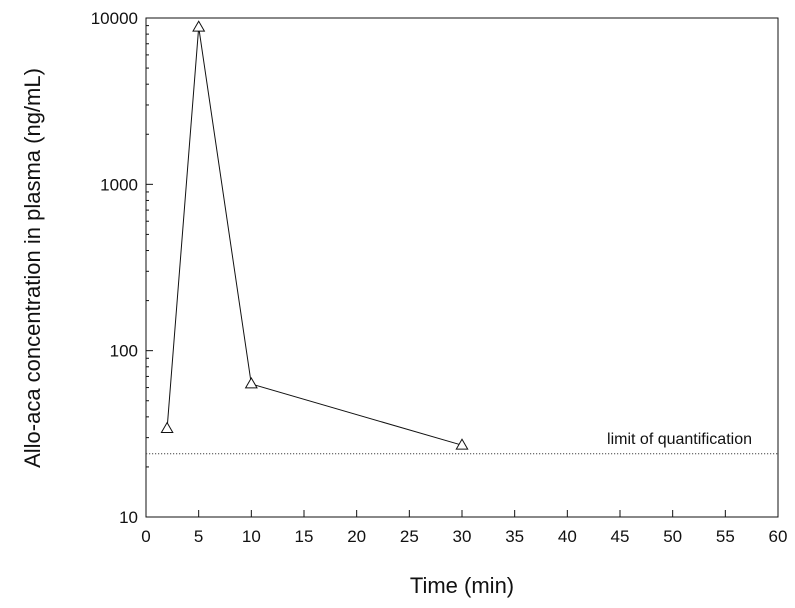 Image resolution: width=795 pixels, height=608 pixels. Describe the element at coordinates (198, 536) in the screenshot. I see `x-tick-label: 5` at that location.